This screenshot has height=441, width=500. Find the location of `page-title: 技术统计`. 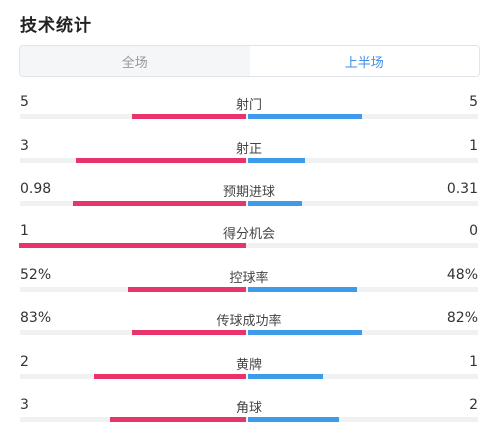

page-title: 技术统计 is located at coordinates (56, 26).